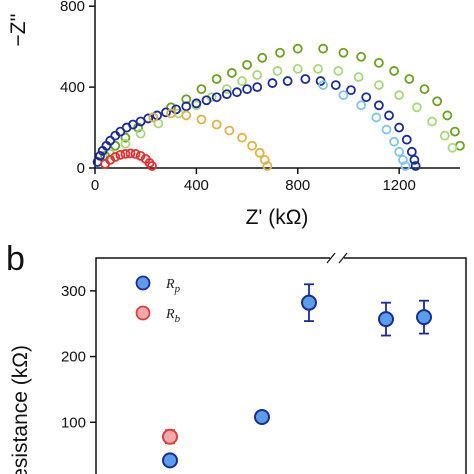  I want to click on panel-b-y-ticks: 100 200 300, so click(78, 357).